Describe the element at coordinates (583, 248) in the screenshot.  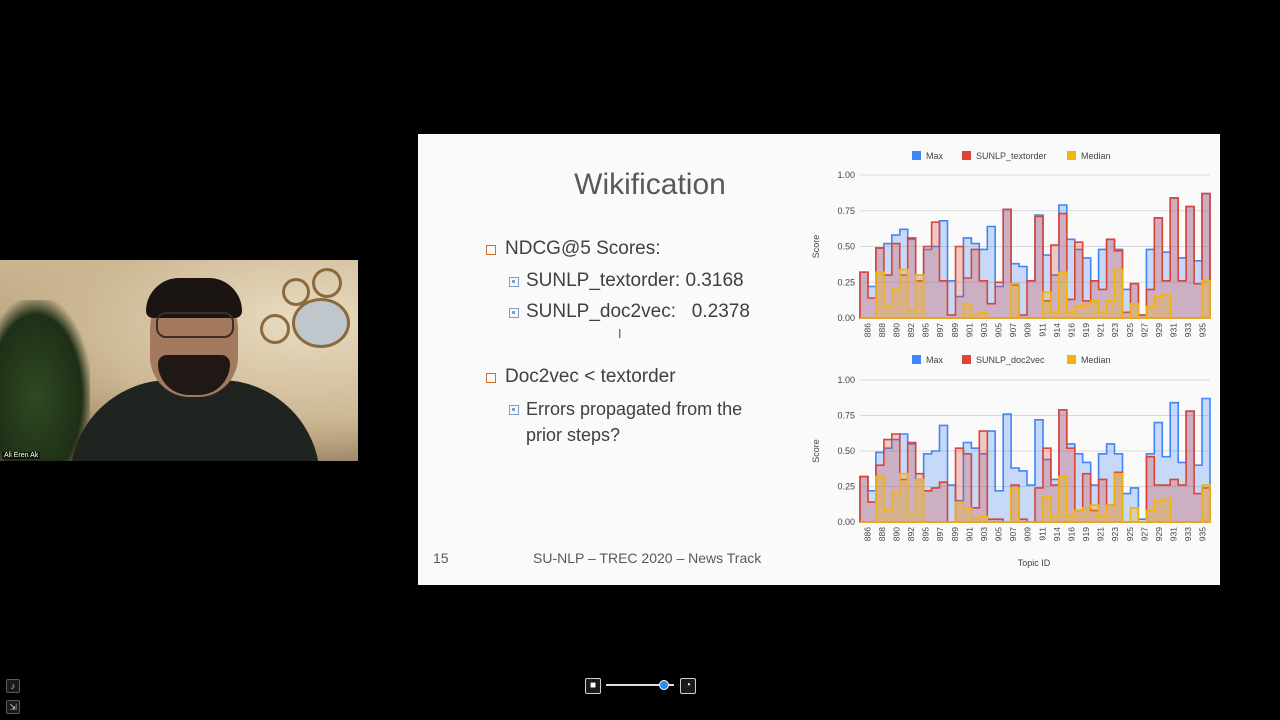
I see `bullet-ndcg: NDCG@5 Scores:` at that location.